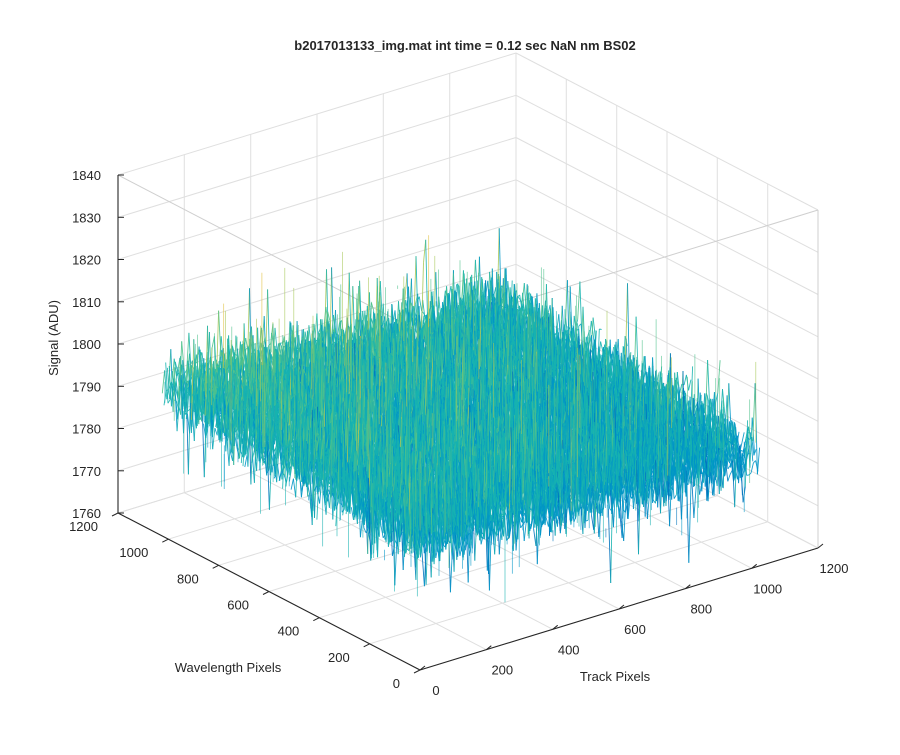 The width and height of the screenshot is (900, 755). What do you see at coordinates (269, 253) in the screenshot?
I see `box-edge` at bounding box center [269, 253].